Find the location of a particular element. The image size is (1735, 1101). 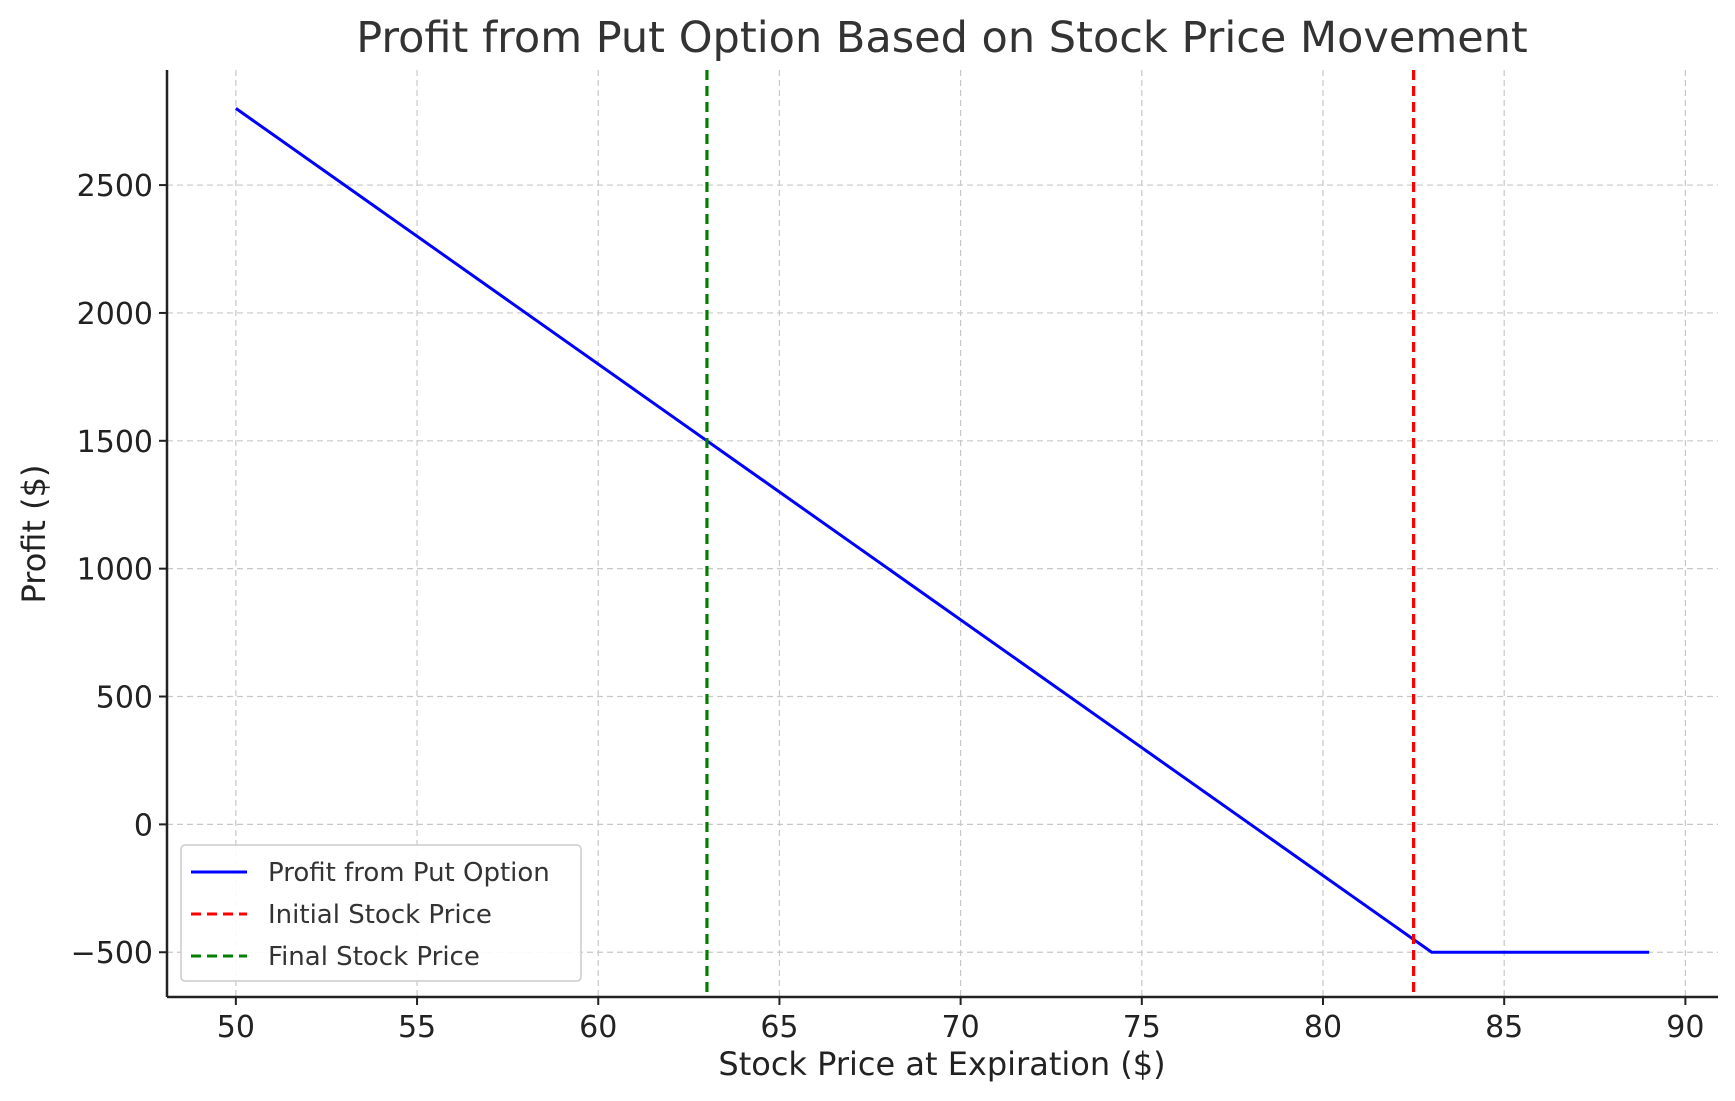

legend-box is located at coordinates (381, 913).